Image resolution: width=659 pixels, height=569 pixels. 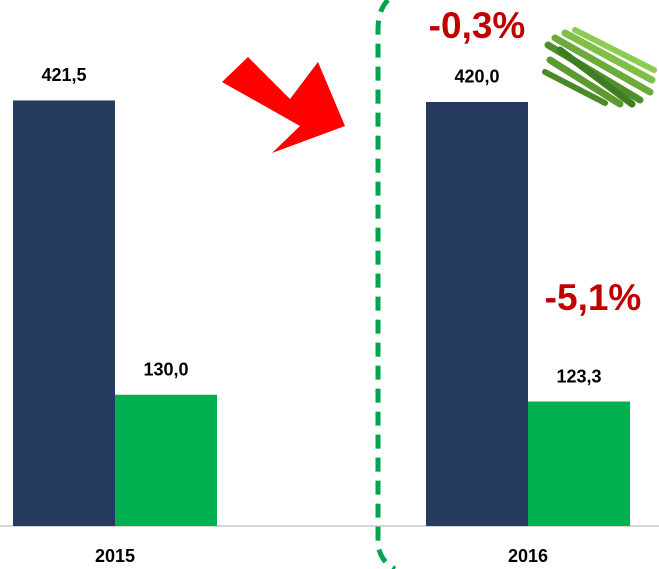 I want to click on data-label: 123,3, so click(x=578, y=376).